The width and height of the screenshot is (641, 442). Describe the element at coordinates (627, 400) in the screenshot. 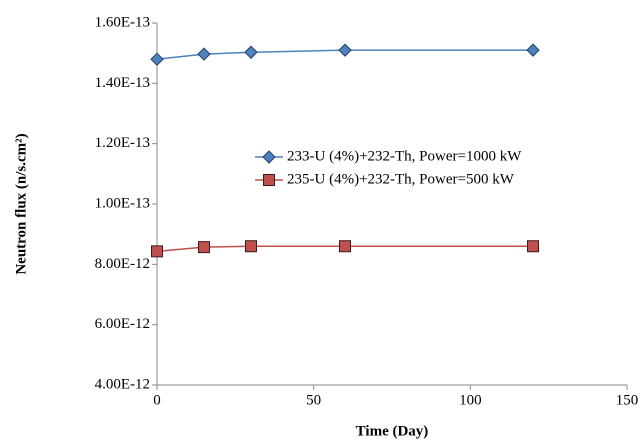

I see `x-tick-label: 150` at that location.